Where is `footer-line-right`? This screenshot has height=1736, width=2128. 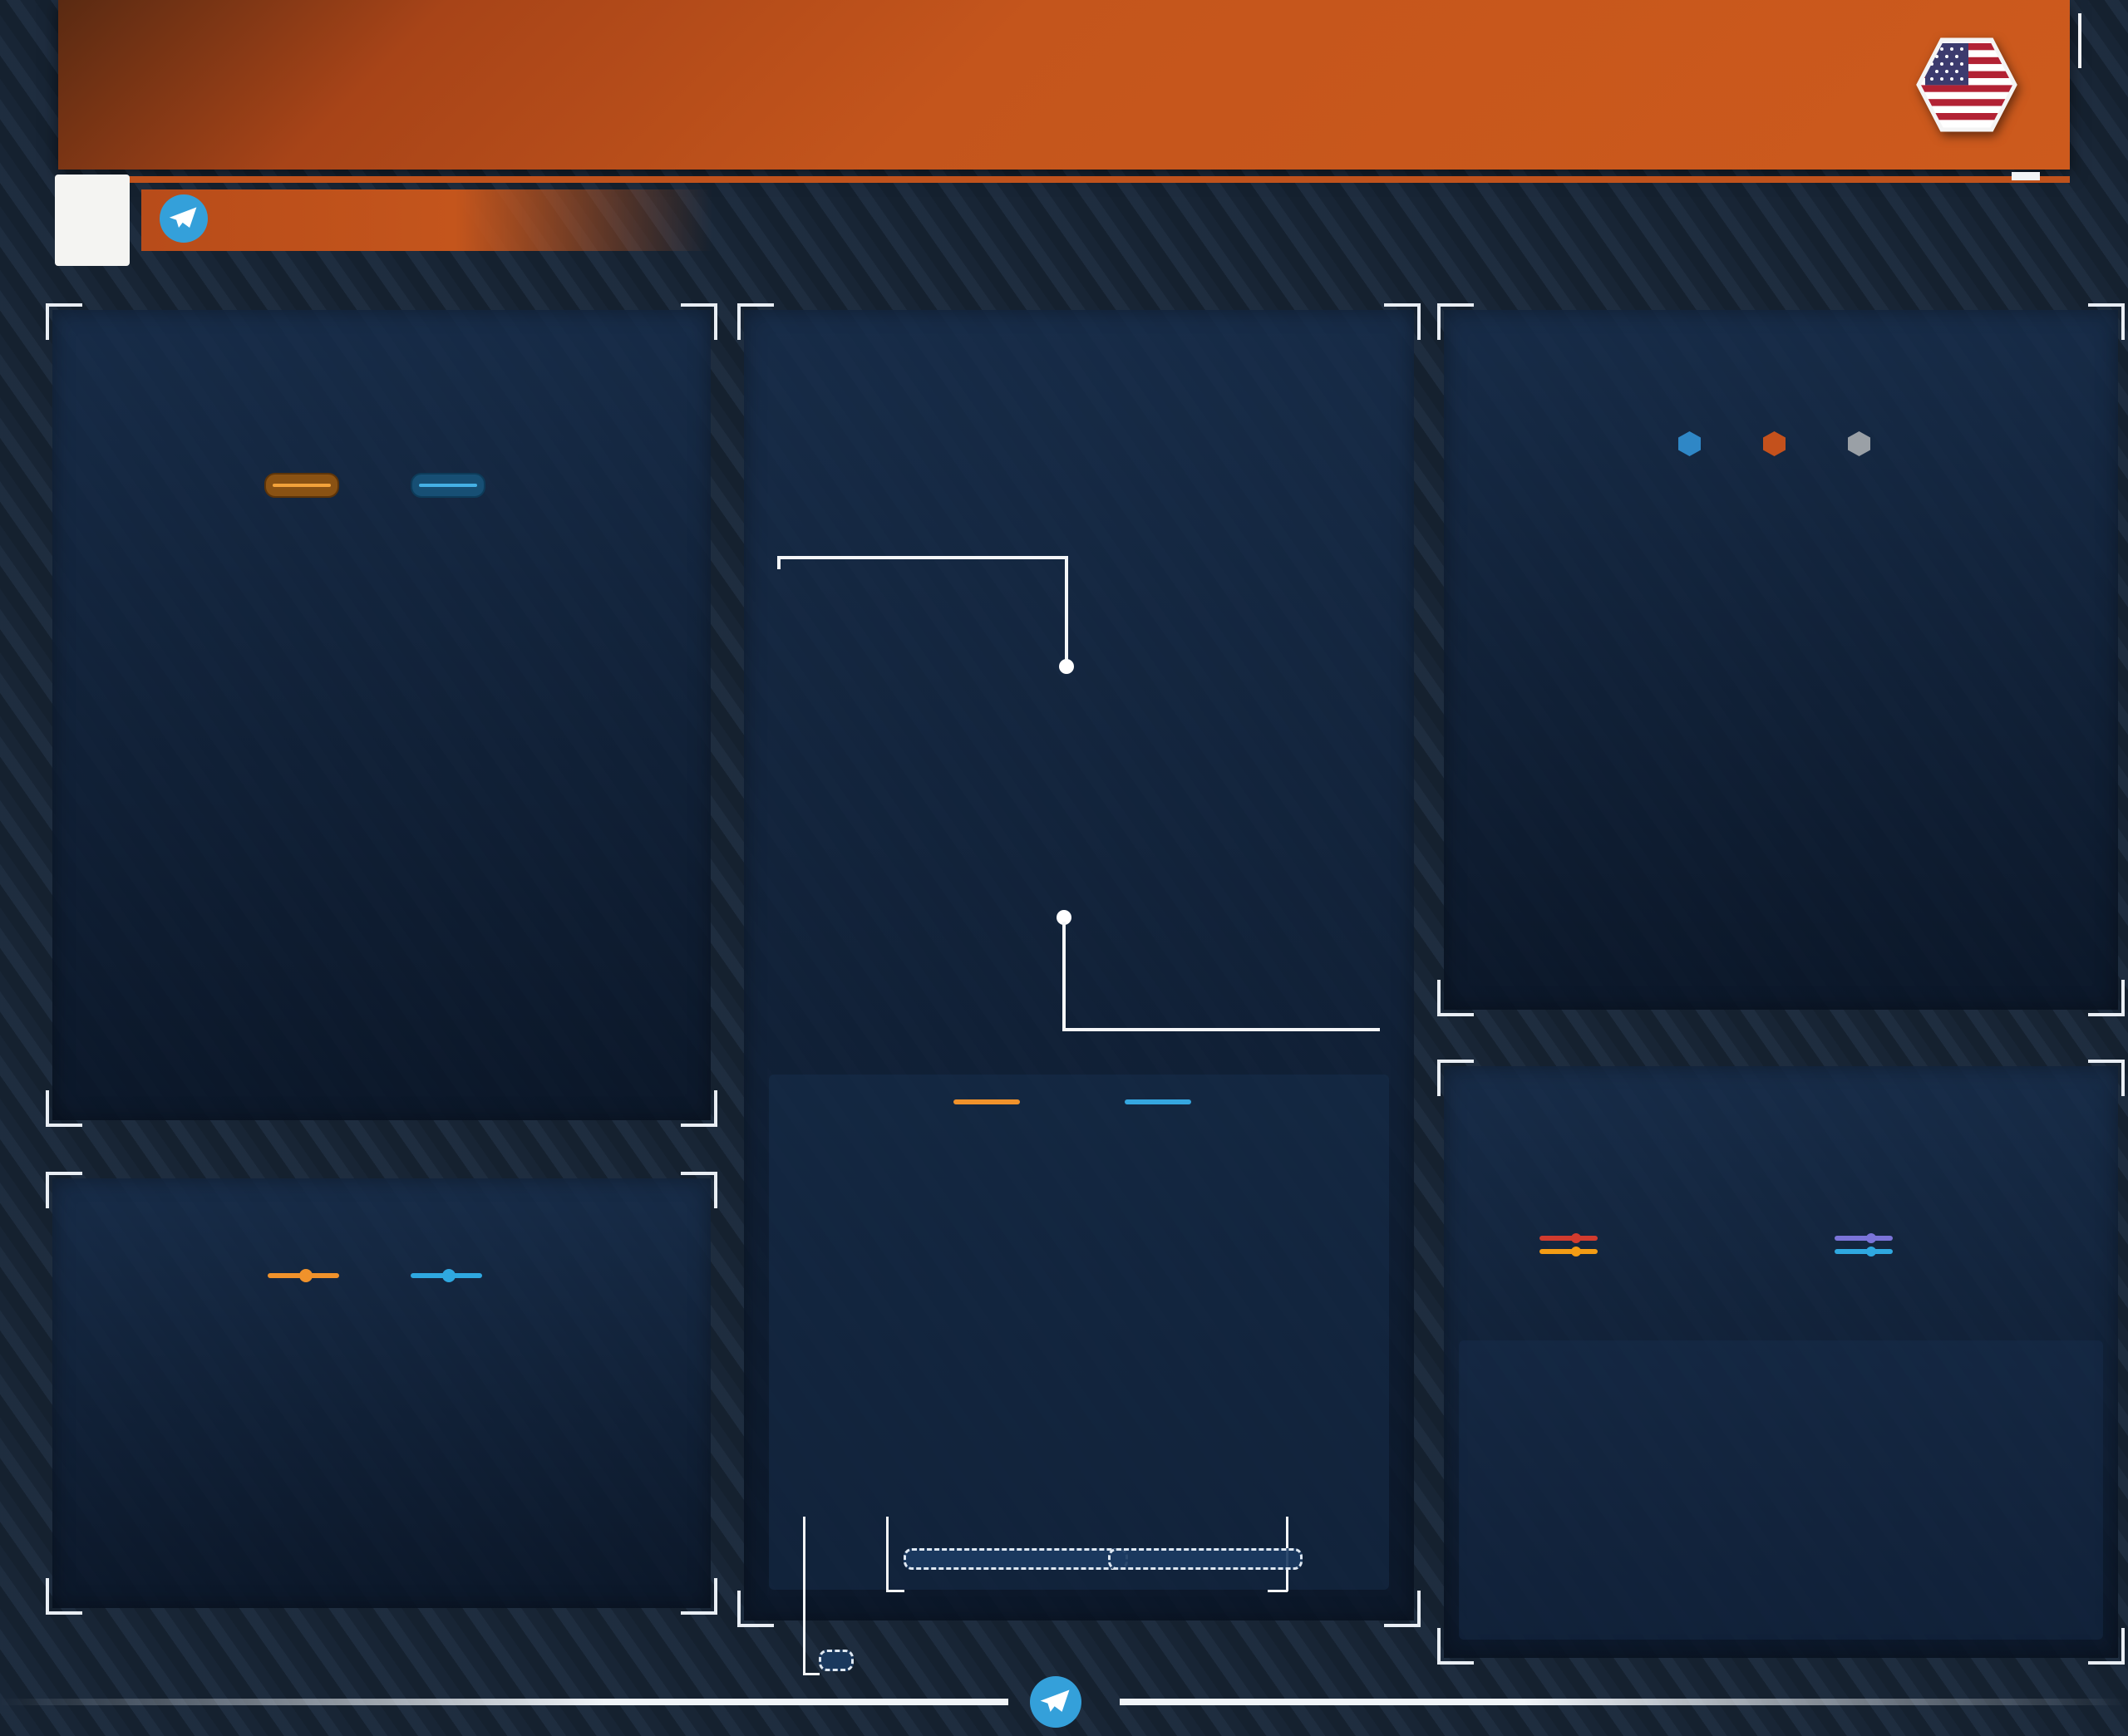 footer-line-right is located at coordinates (1624, 1702).